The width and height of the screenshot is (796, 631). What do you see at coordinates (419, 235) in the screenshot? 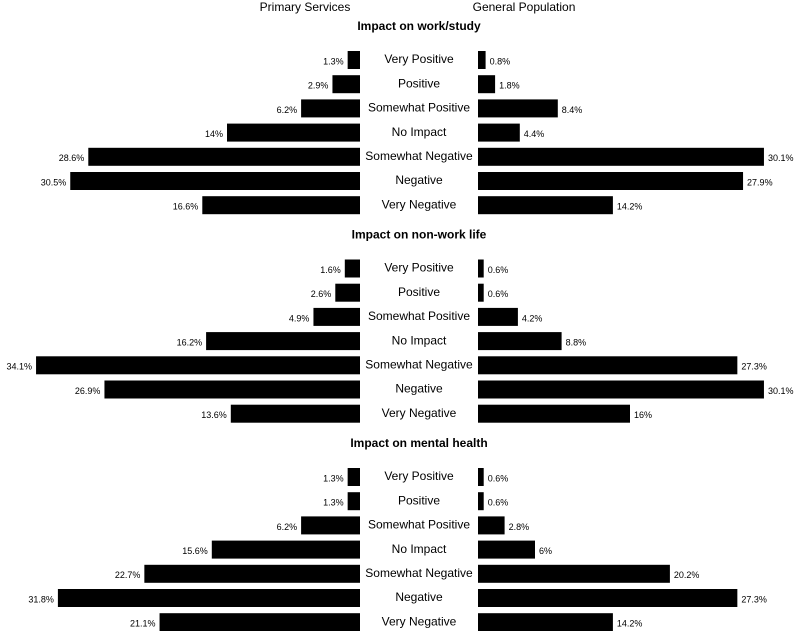
I see `panel-title: Impact on non-work life` at bounding box center [419, 235].